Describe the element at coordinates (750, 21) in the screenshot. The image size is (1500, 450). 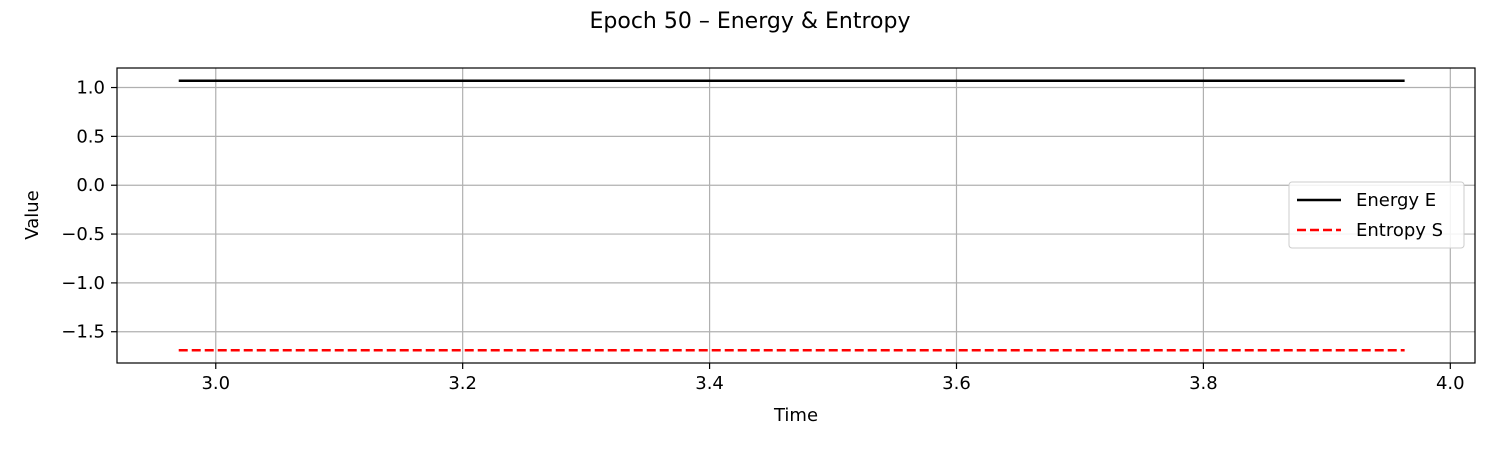
I see `chart-title: Epoch 50 – Energy & Entropy` at that location.